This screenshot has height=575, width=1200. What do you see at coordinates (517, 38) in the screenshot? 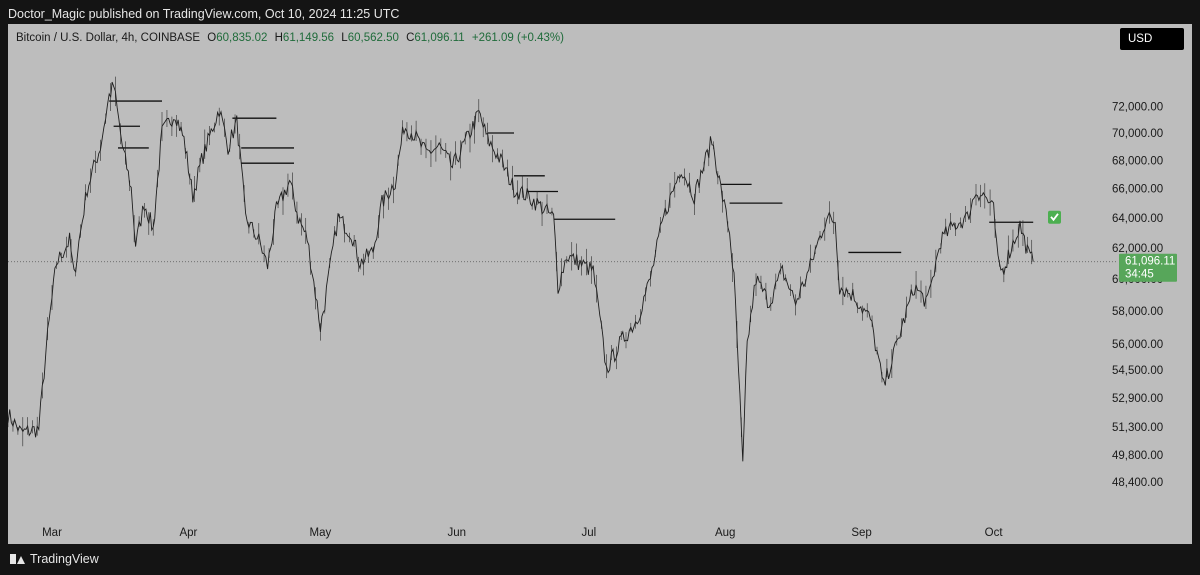
I see `change-value: +261.09 (+0.43%)` at bounding box center [517, 38].